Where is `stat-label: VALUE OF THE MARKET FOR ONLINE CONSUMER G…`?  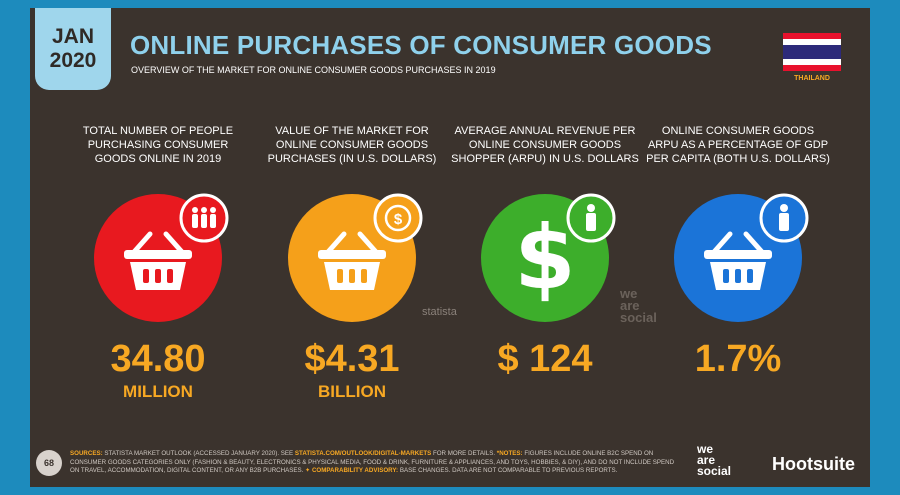 stat-label: VALUE OF THE MARKET FOR ONLINE CONSUMER G… is located at coordinates (352, 145).